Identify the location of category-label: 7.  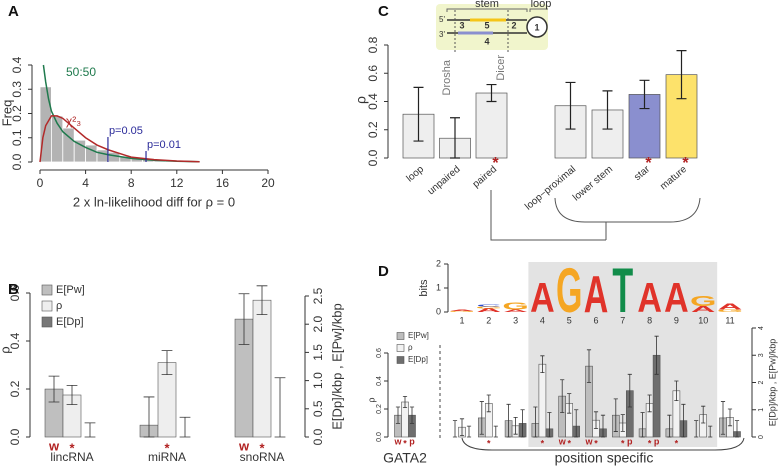
(622, 320).